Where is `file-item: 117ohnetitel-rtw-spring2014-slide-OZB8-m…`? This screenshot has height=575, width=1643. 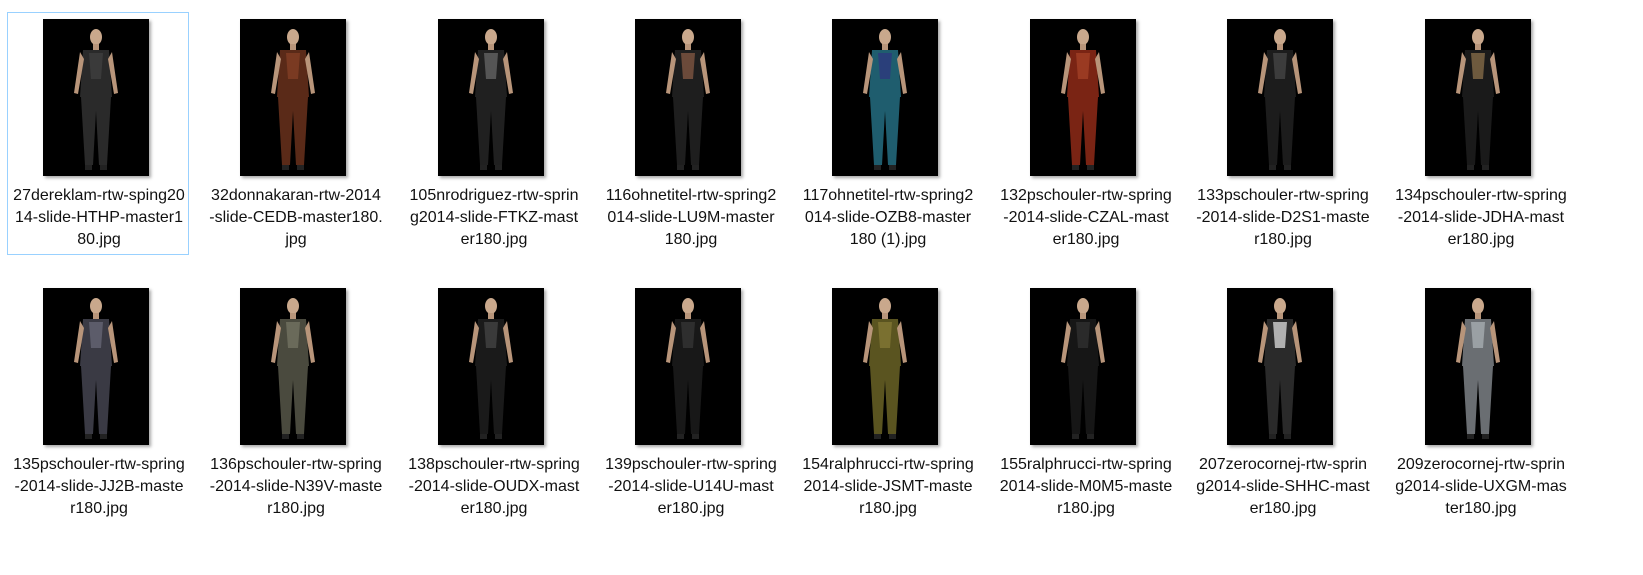 file-item: 117ohnetitel-rtw-spring2014-slide-OZB8-m… is located at coordinates (887, 133).